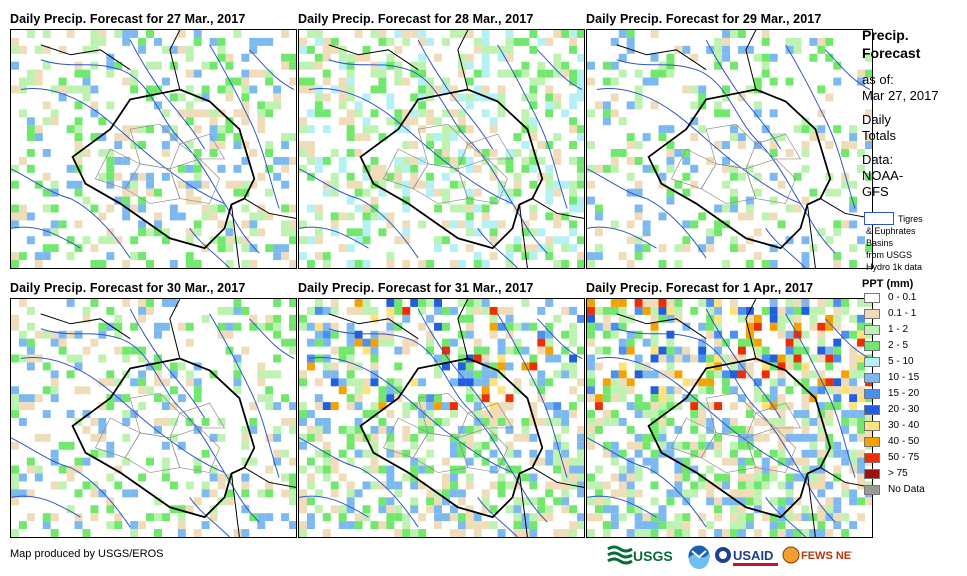 Image resolution: width=967 pixels, height=576 pixels. I want to click on ppt-legend-item: 15 - 20, so click(912, 394).